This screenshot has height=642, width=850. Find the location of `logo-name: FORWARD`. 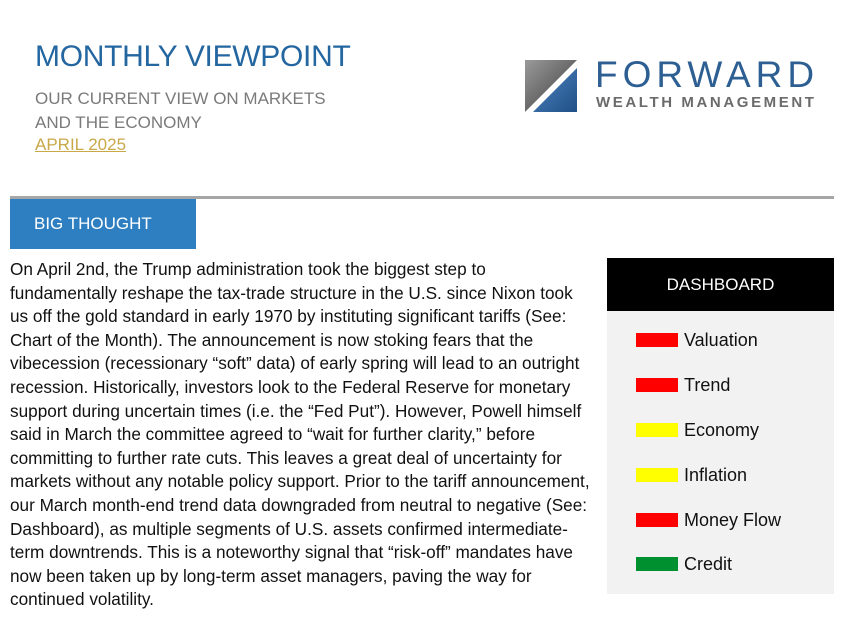

logo-name: FORWARD is located at coordinates (707, 74).